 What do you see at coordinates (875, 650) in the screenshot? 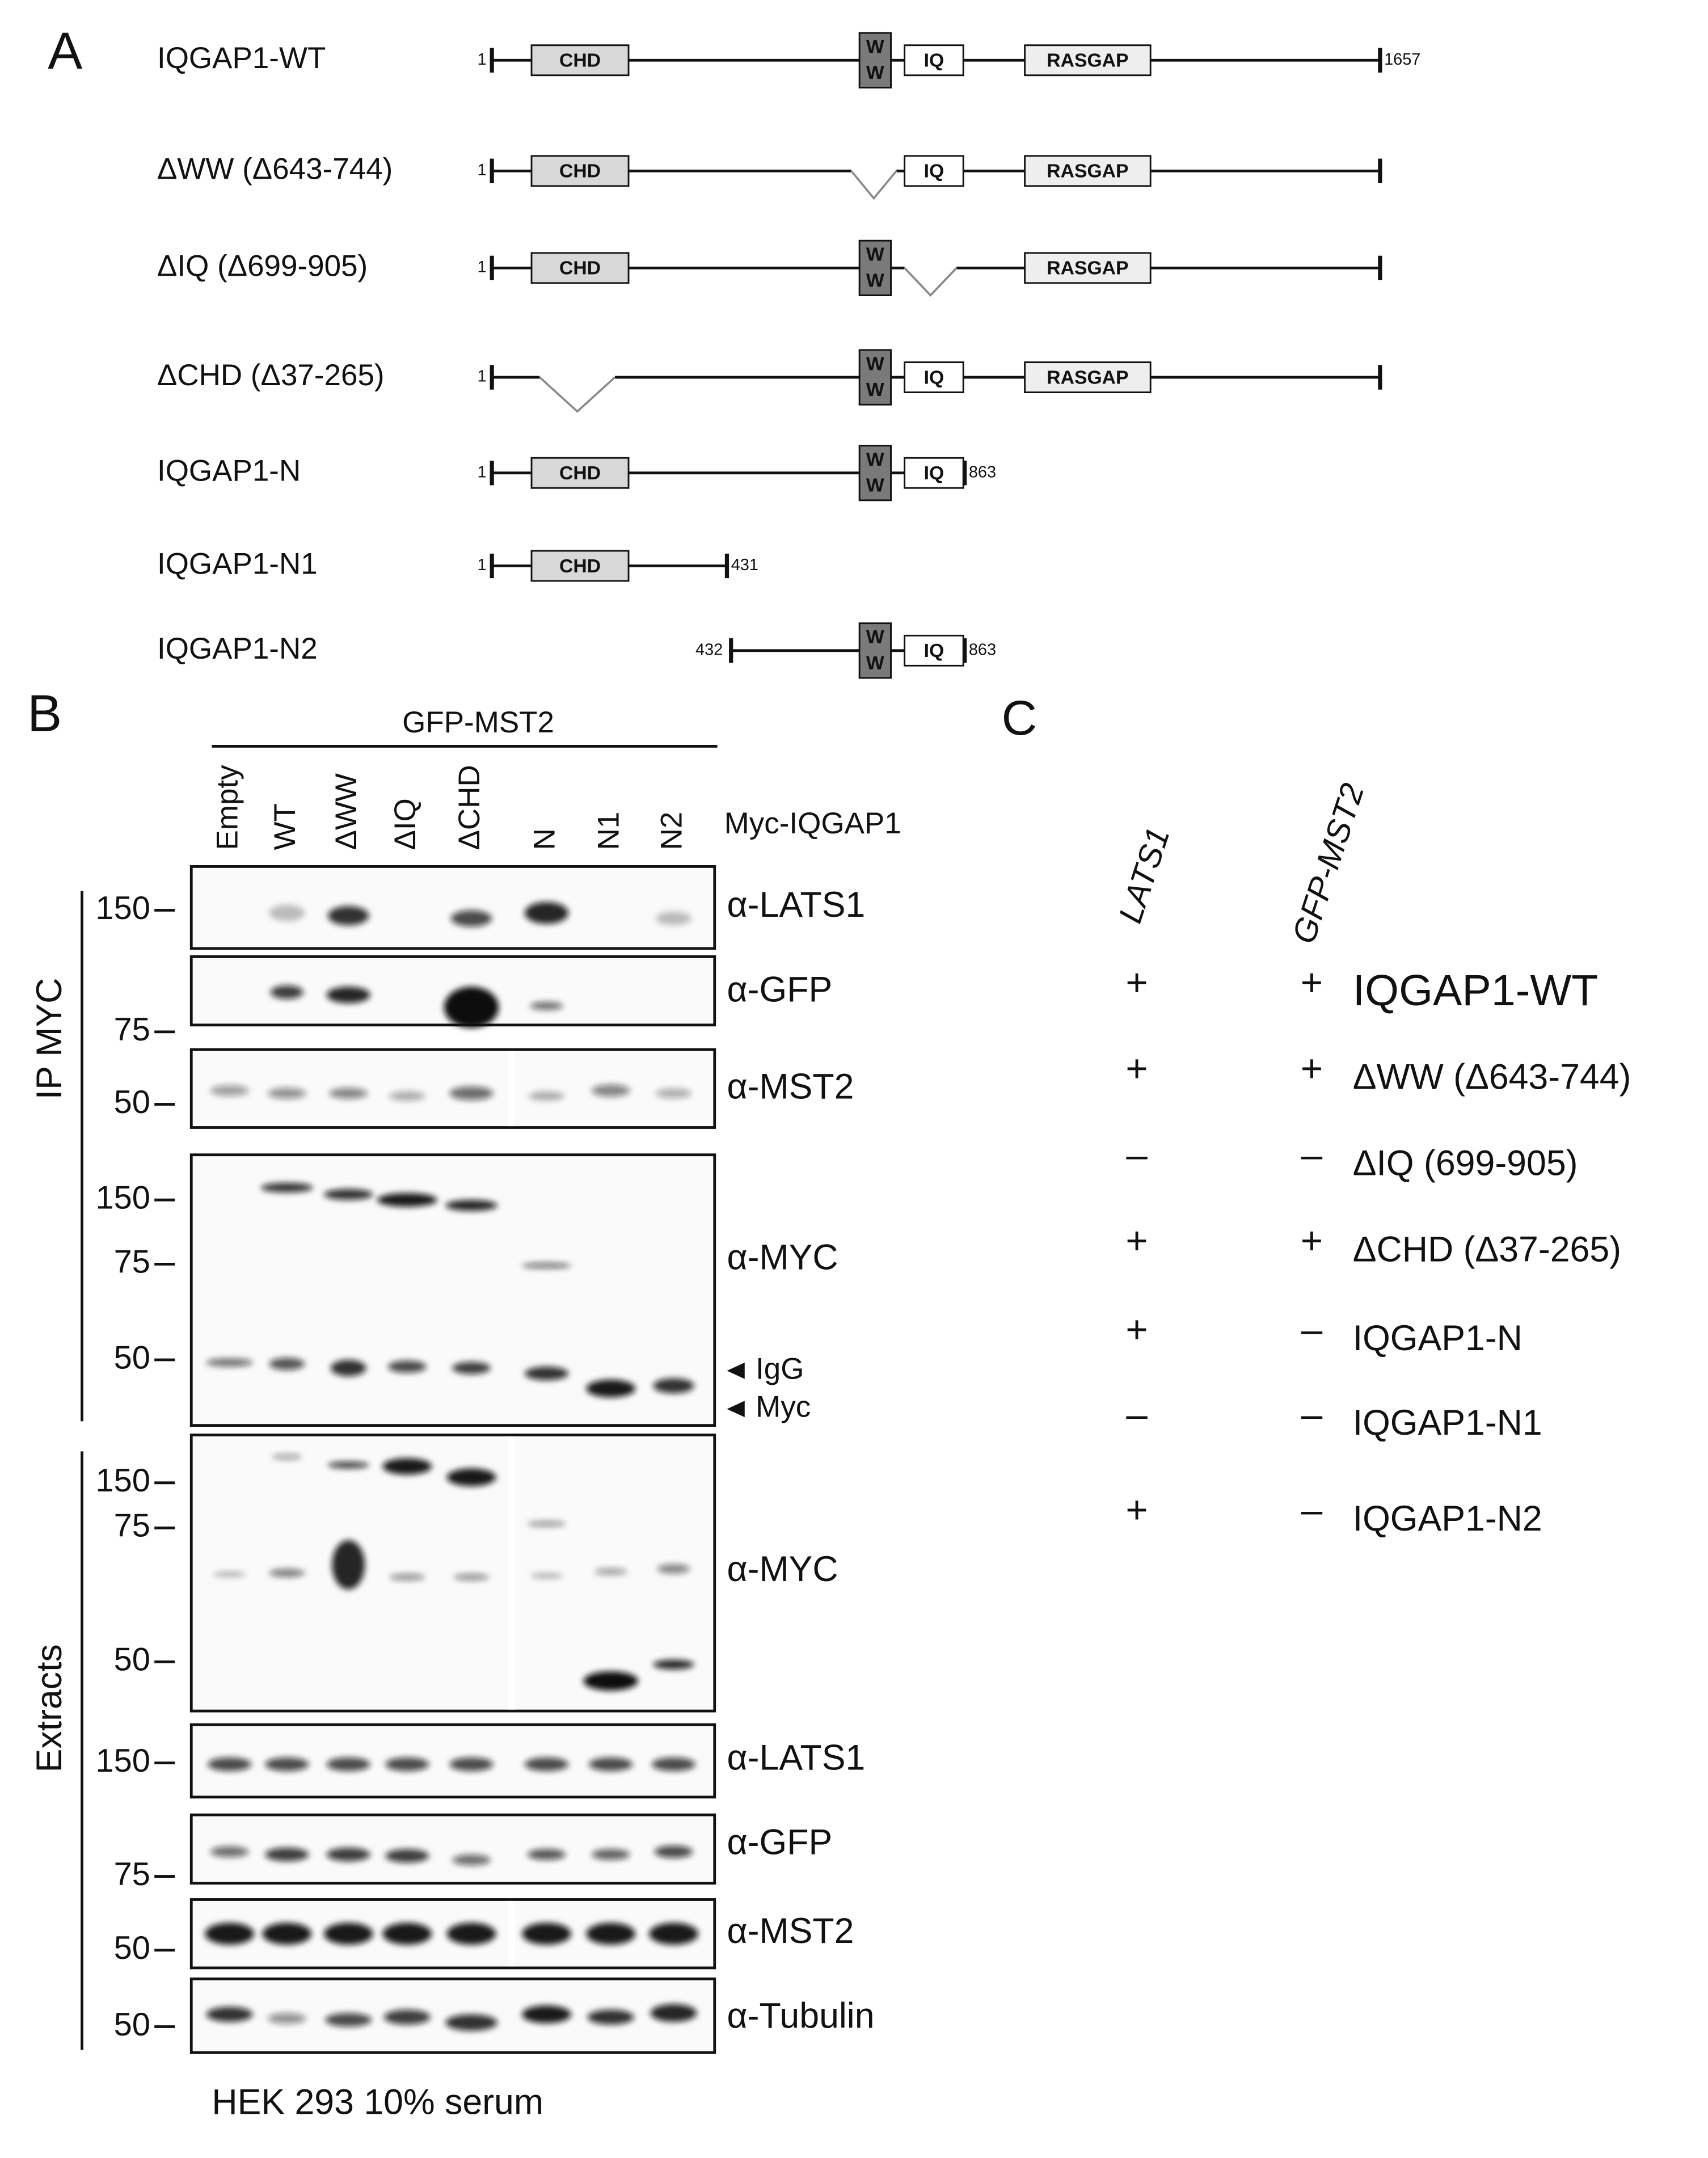
I see `ww-domain` at bounding box center [875, 650].